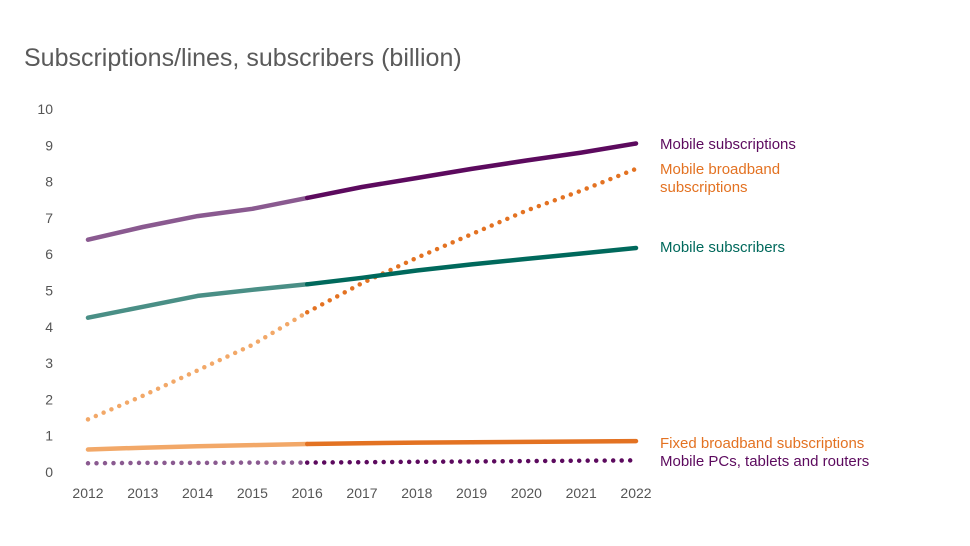  What do you see at coordinates (635, 493) in the screenshot?
I see `x-tick-label: 2022` at bounding box center [635, 493].